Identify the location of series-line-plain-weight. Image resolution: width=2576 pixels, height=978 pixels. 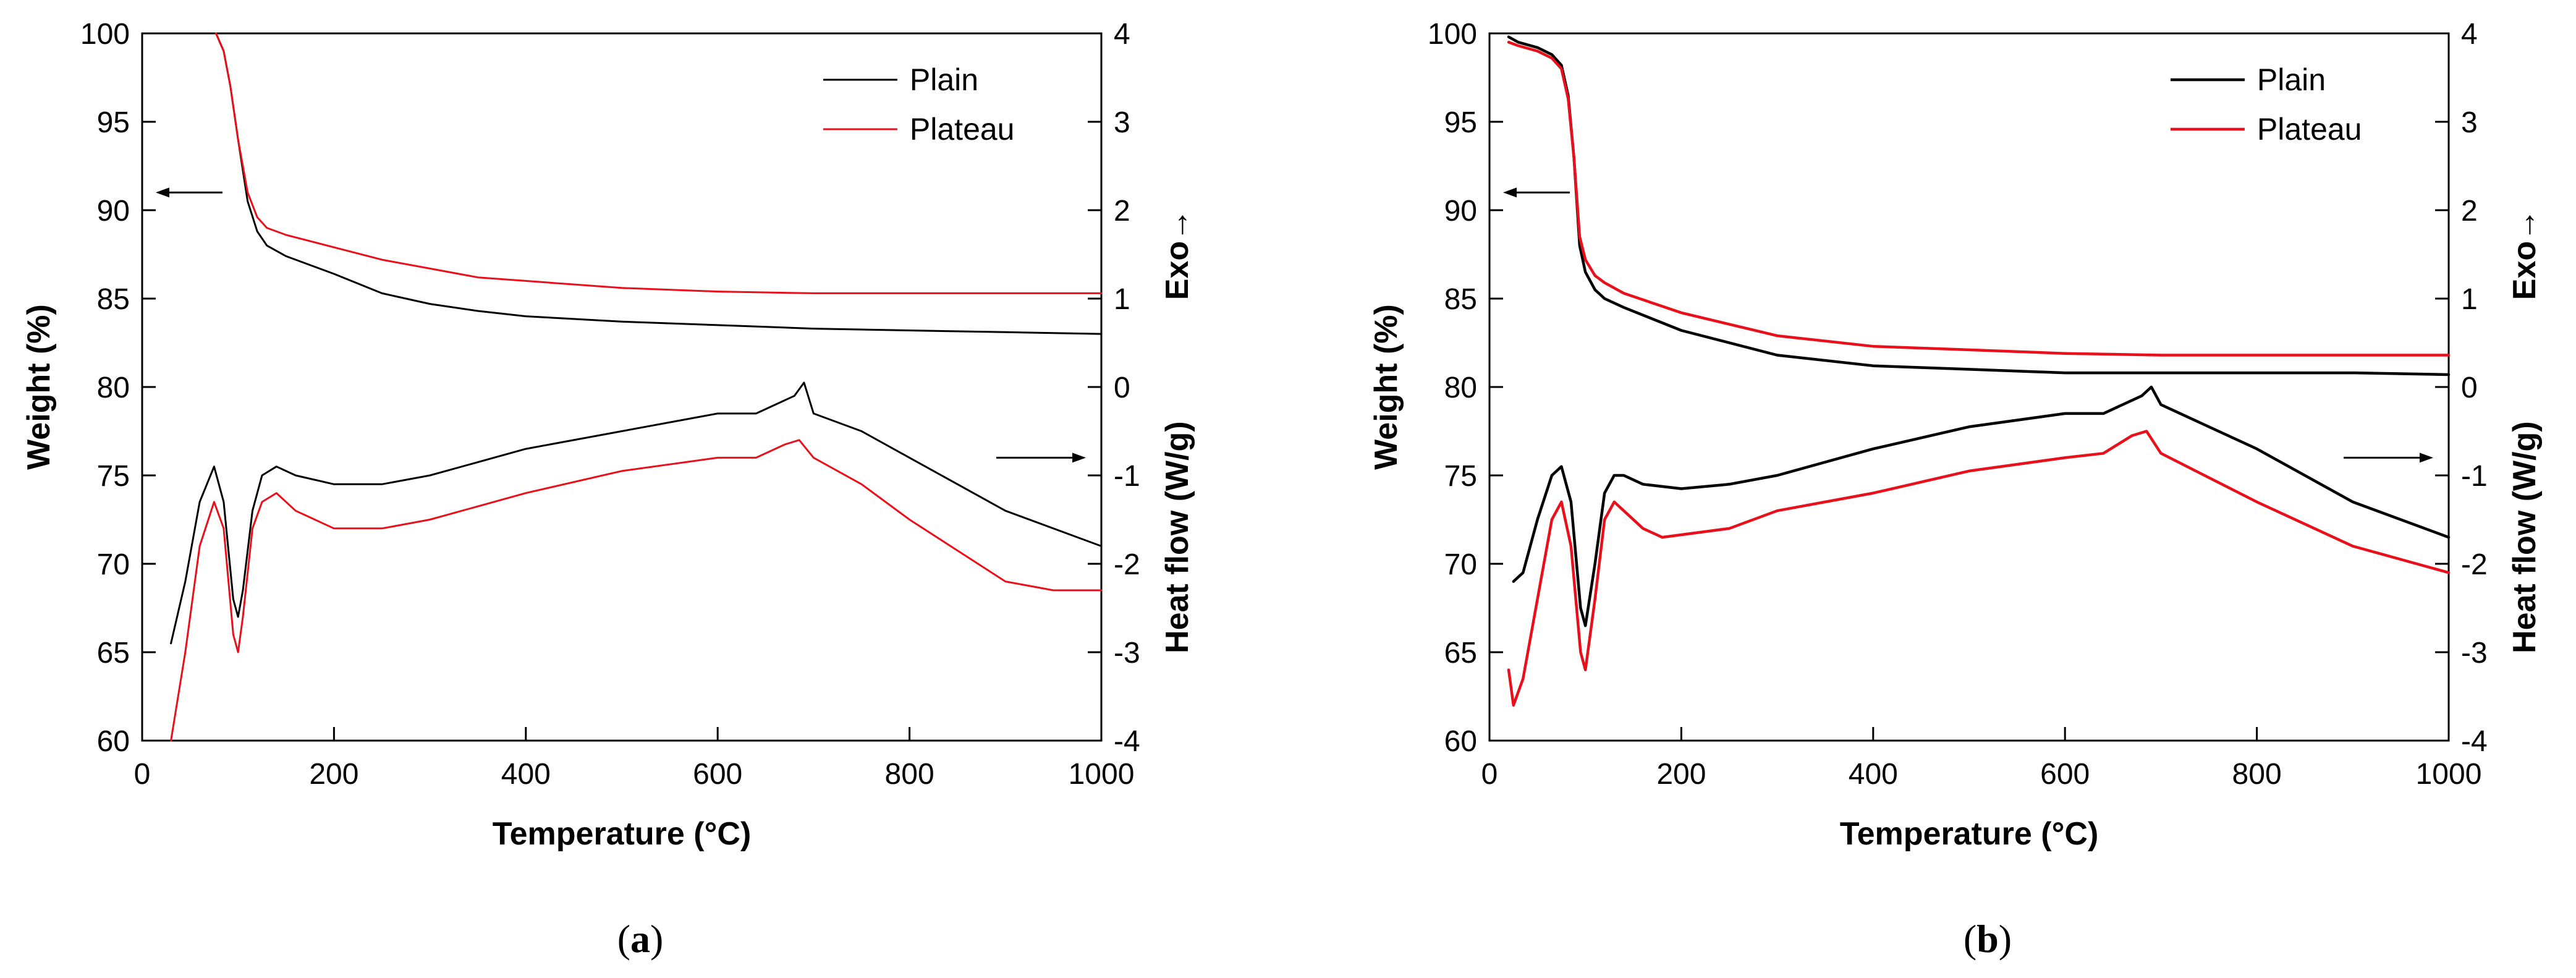
(1979, 205).